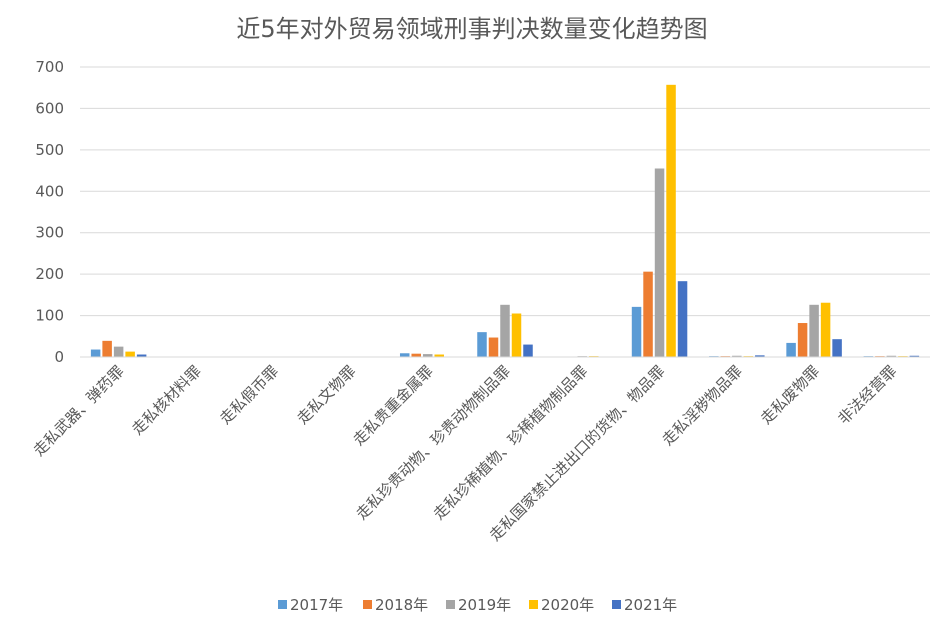  What do you see at coordinates (49, 67) in the screenshot?
I see `y-tick-label: 700` at bounding box center [49, 67].